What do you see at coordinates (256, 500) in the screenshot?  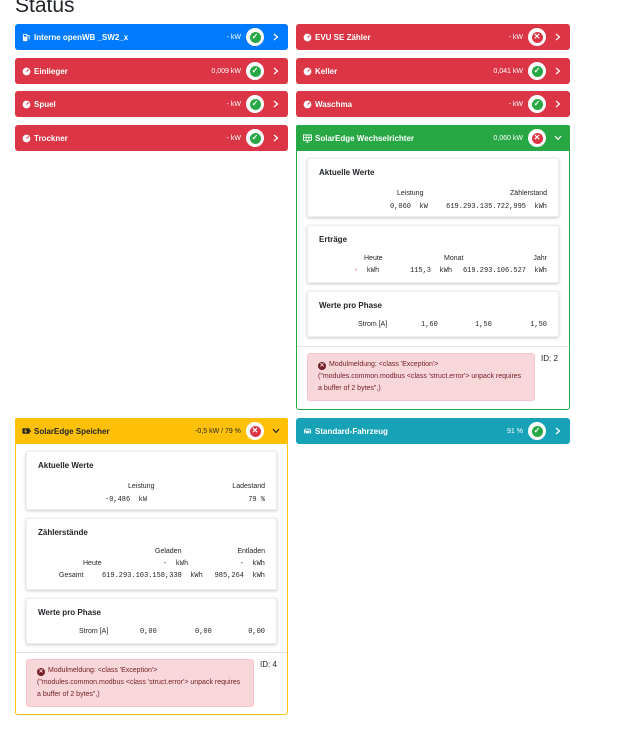 I see `soc-value: 79 %` at bounding box center [256, 500].